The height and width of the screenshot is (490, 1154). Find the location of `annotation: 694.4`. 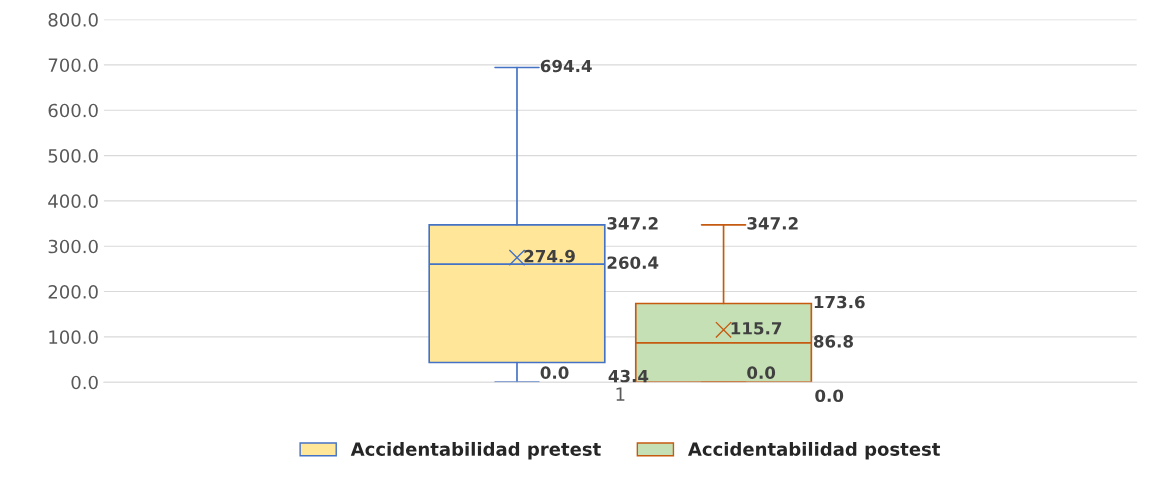

annotation: 694.4 is located at coordinates (566, 66).